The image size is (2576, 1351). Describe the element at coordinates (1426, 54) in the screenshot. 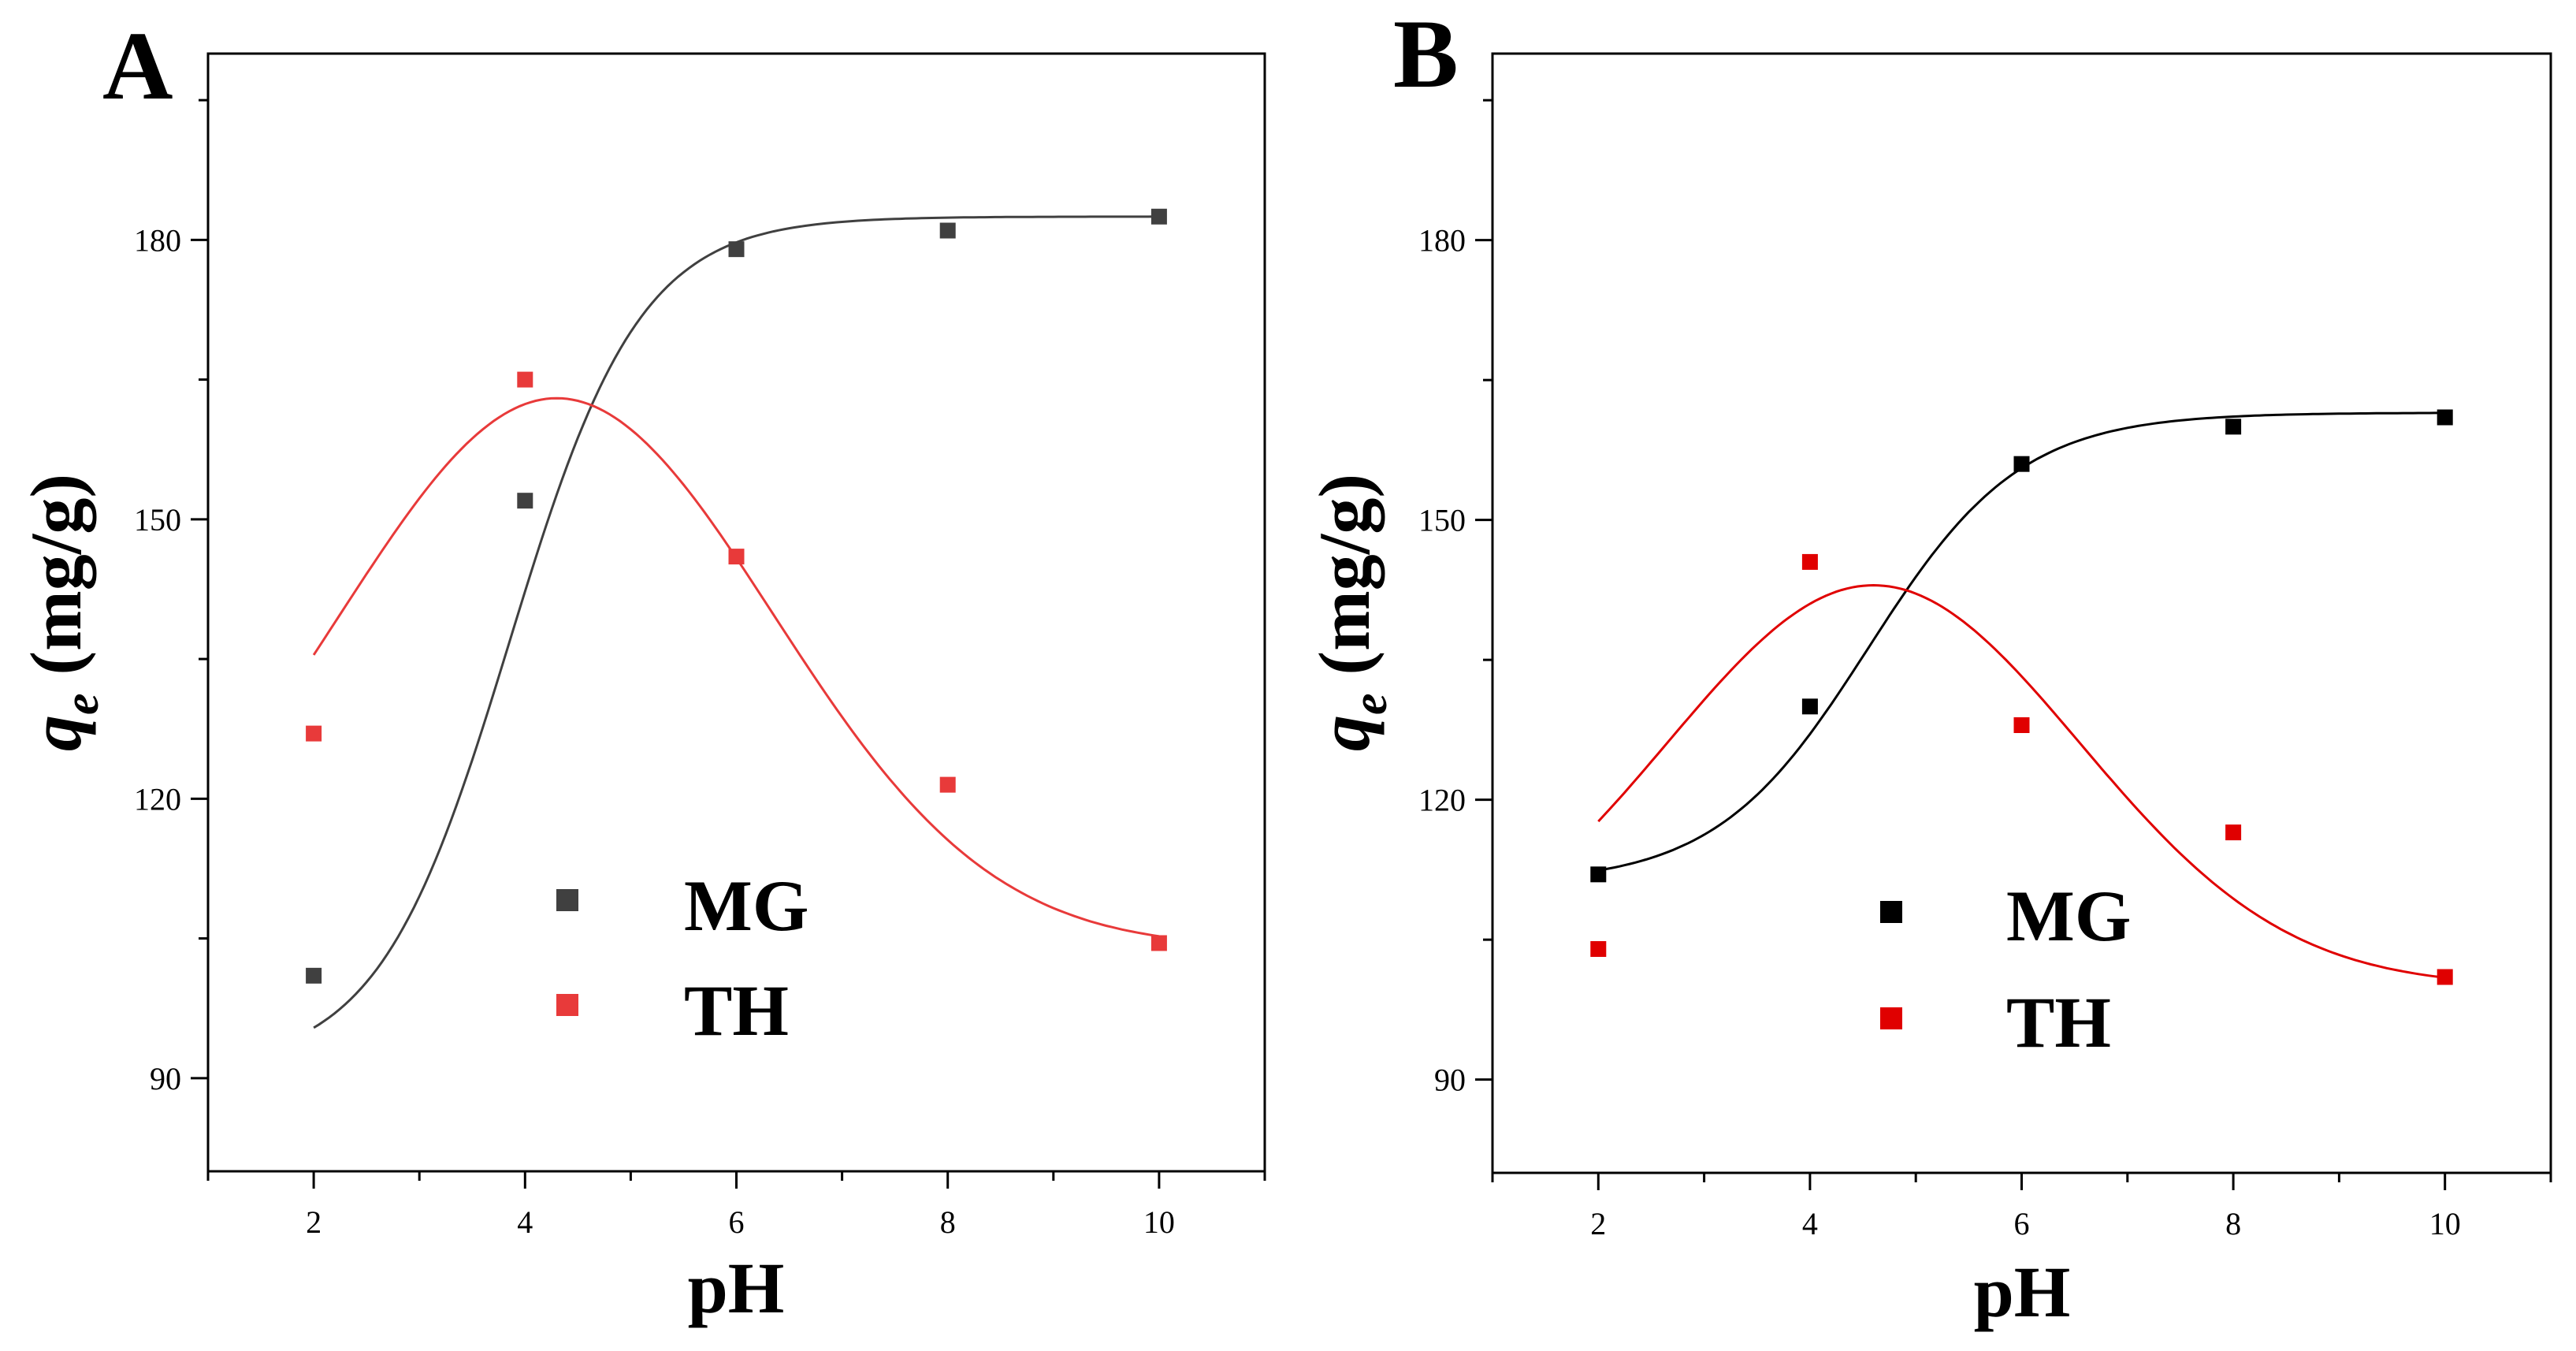

I see `panel-letter: B` at that location.